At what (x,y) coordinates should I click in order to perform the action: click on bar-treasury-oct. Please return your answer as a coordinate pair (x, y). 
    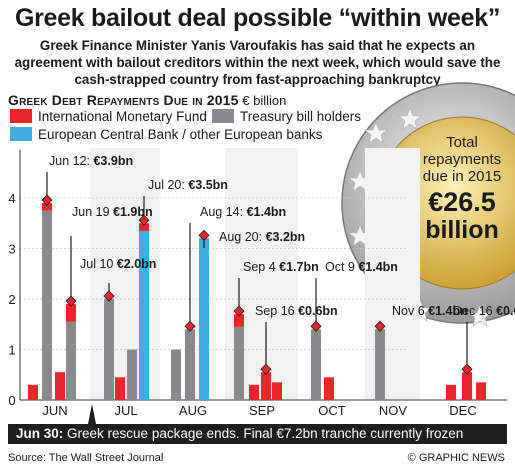
    Looking at the image, I should click on (316, 364).